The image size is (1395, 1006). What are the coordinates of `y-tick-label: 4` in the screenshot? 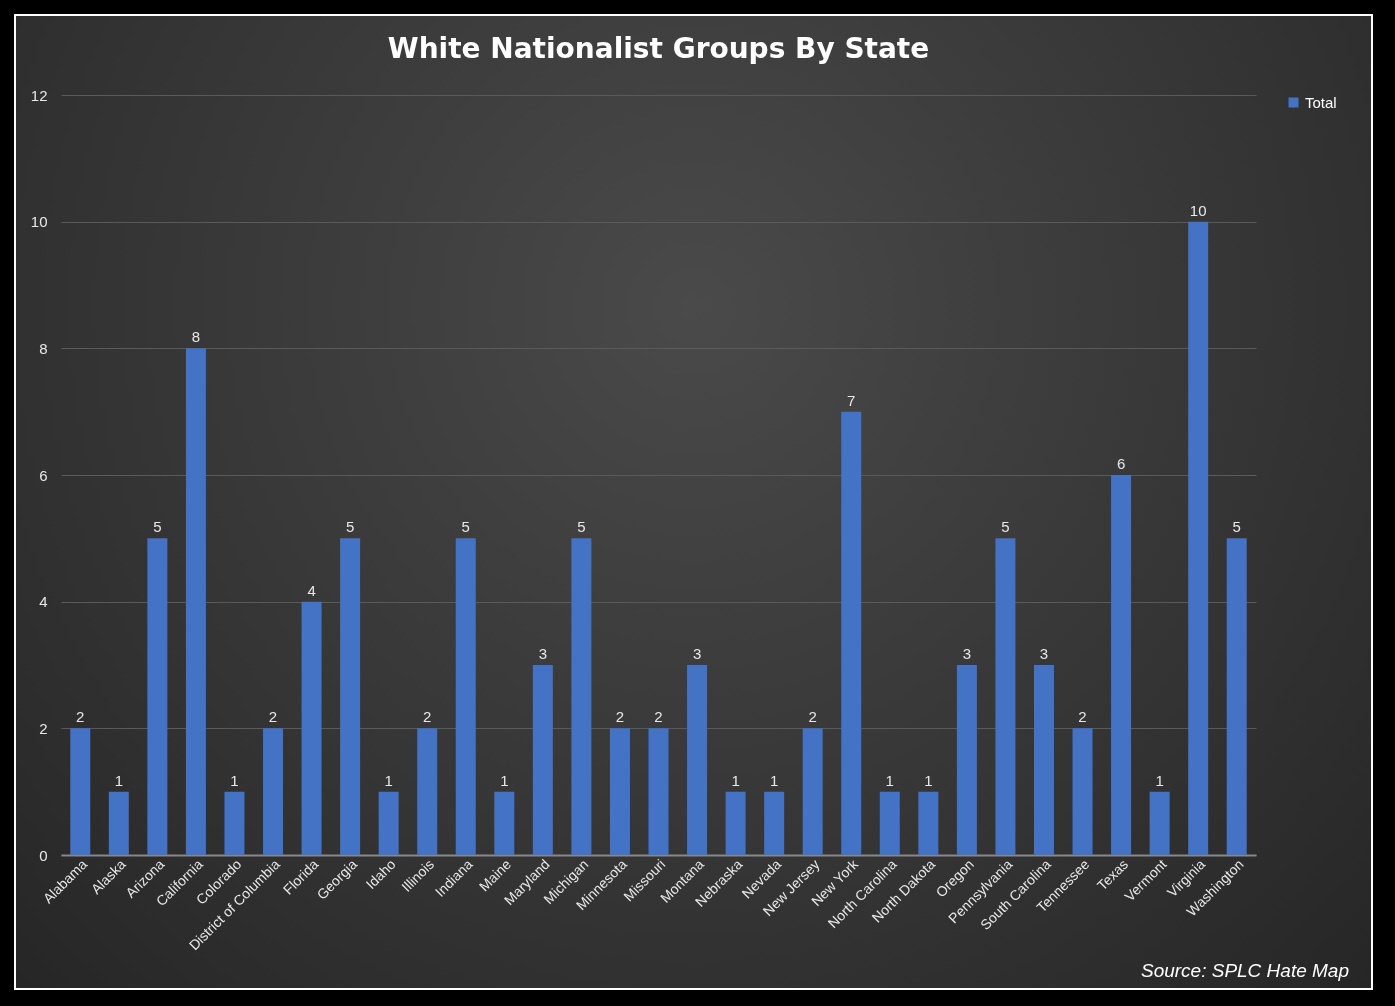 It's located at (43, 602).